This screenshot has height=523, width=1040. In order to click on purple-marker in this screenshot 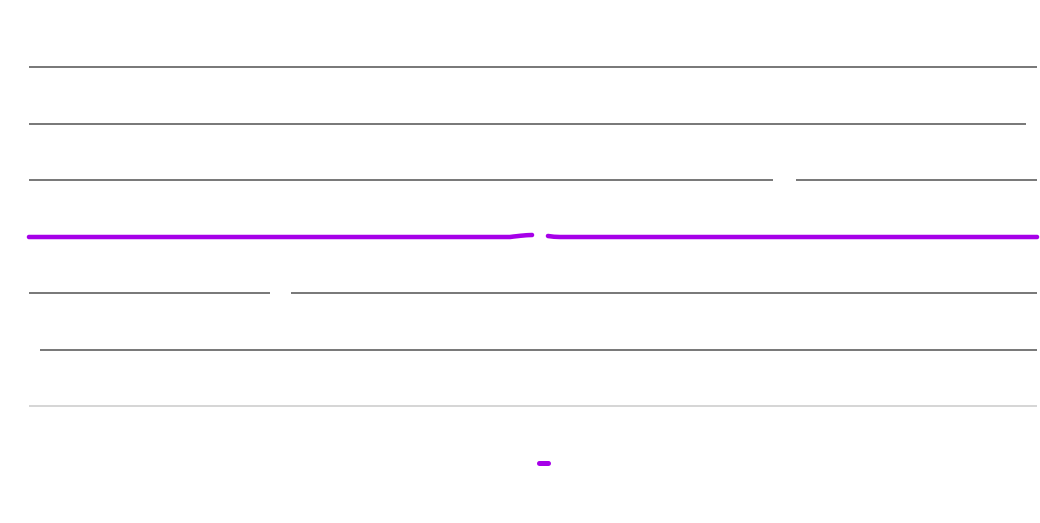, I will do `click(544, 463)`.